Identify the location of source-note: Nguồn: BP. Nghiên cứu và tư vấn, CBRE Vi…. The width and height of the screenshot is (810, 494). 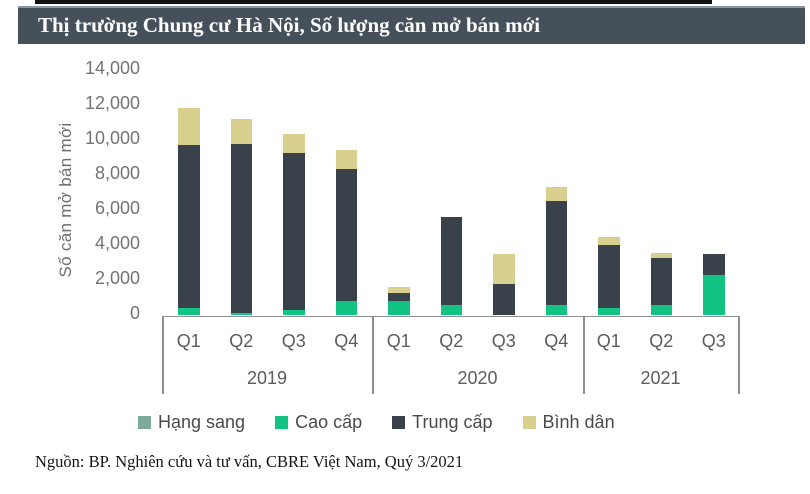
(249, 461).